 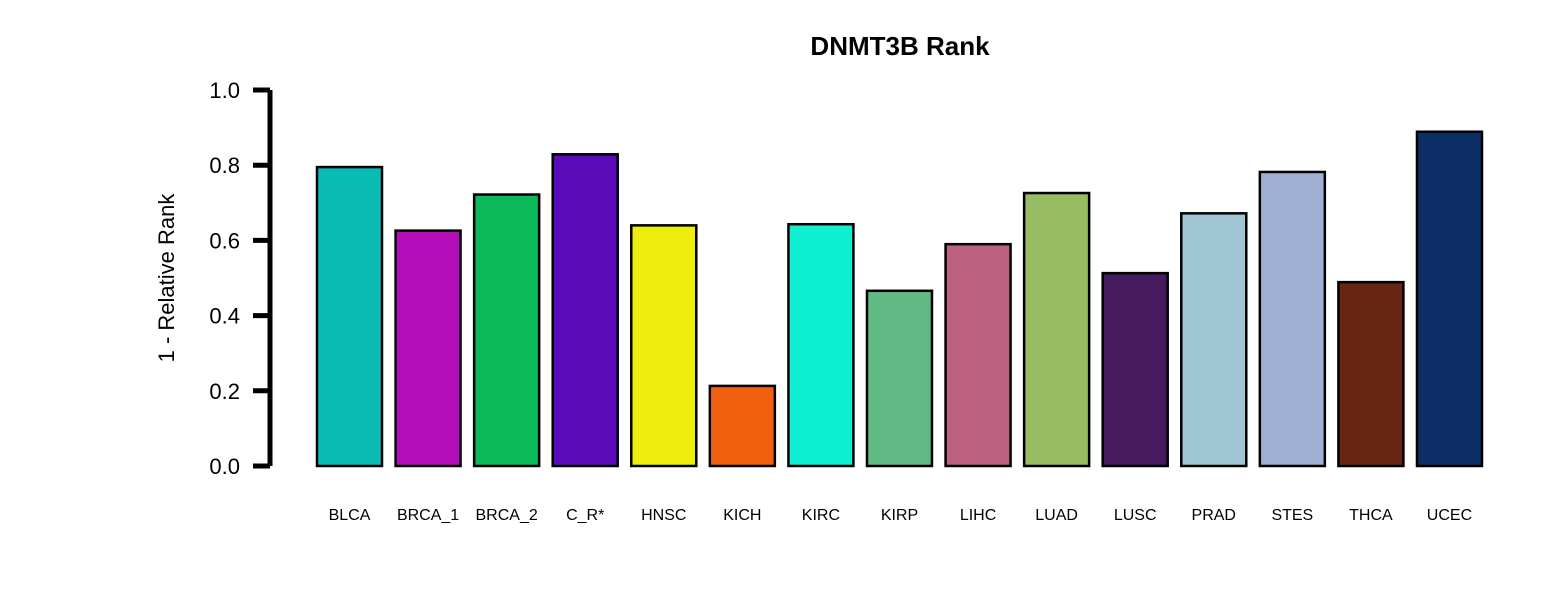 I want to click on y-axis: 0.0 0.2 0.4 0.6 0.8 1.0, so click(x=241, y=278).